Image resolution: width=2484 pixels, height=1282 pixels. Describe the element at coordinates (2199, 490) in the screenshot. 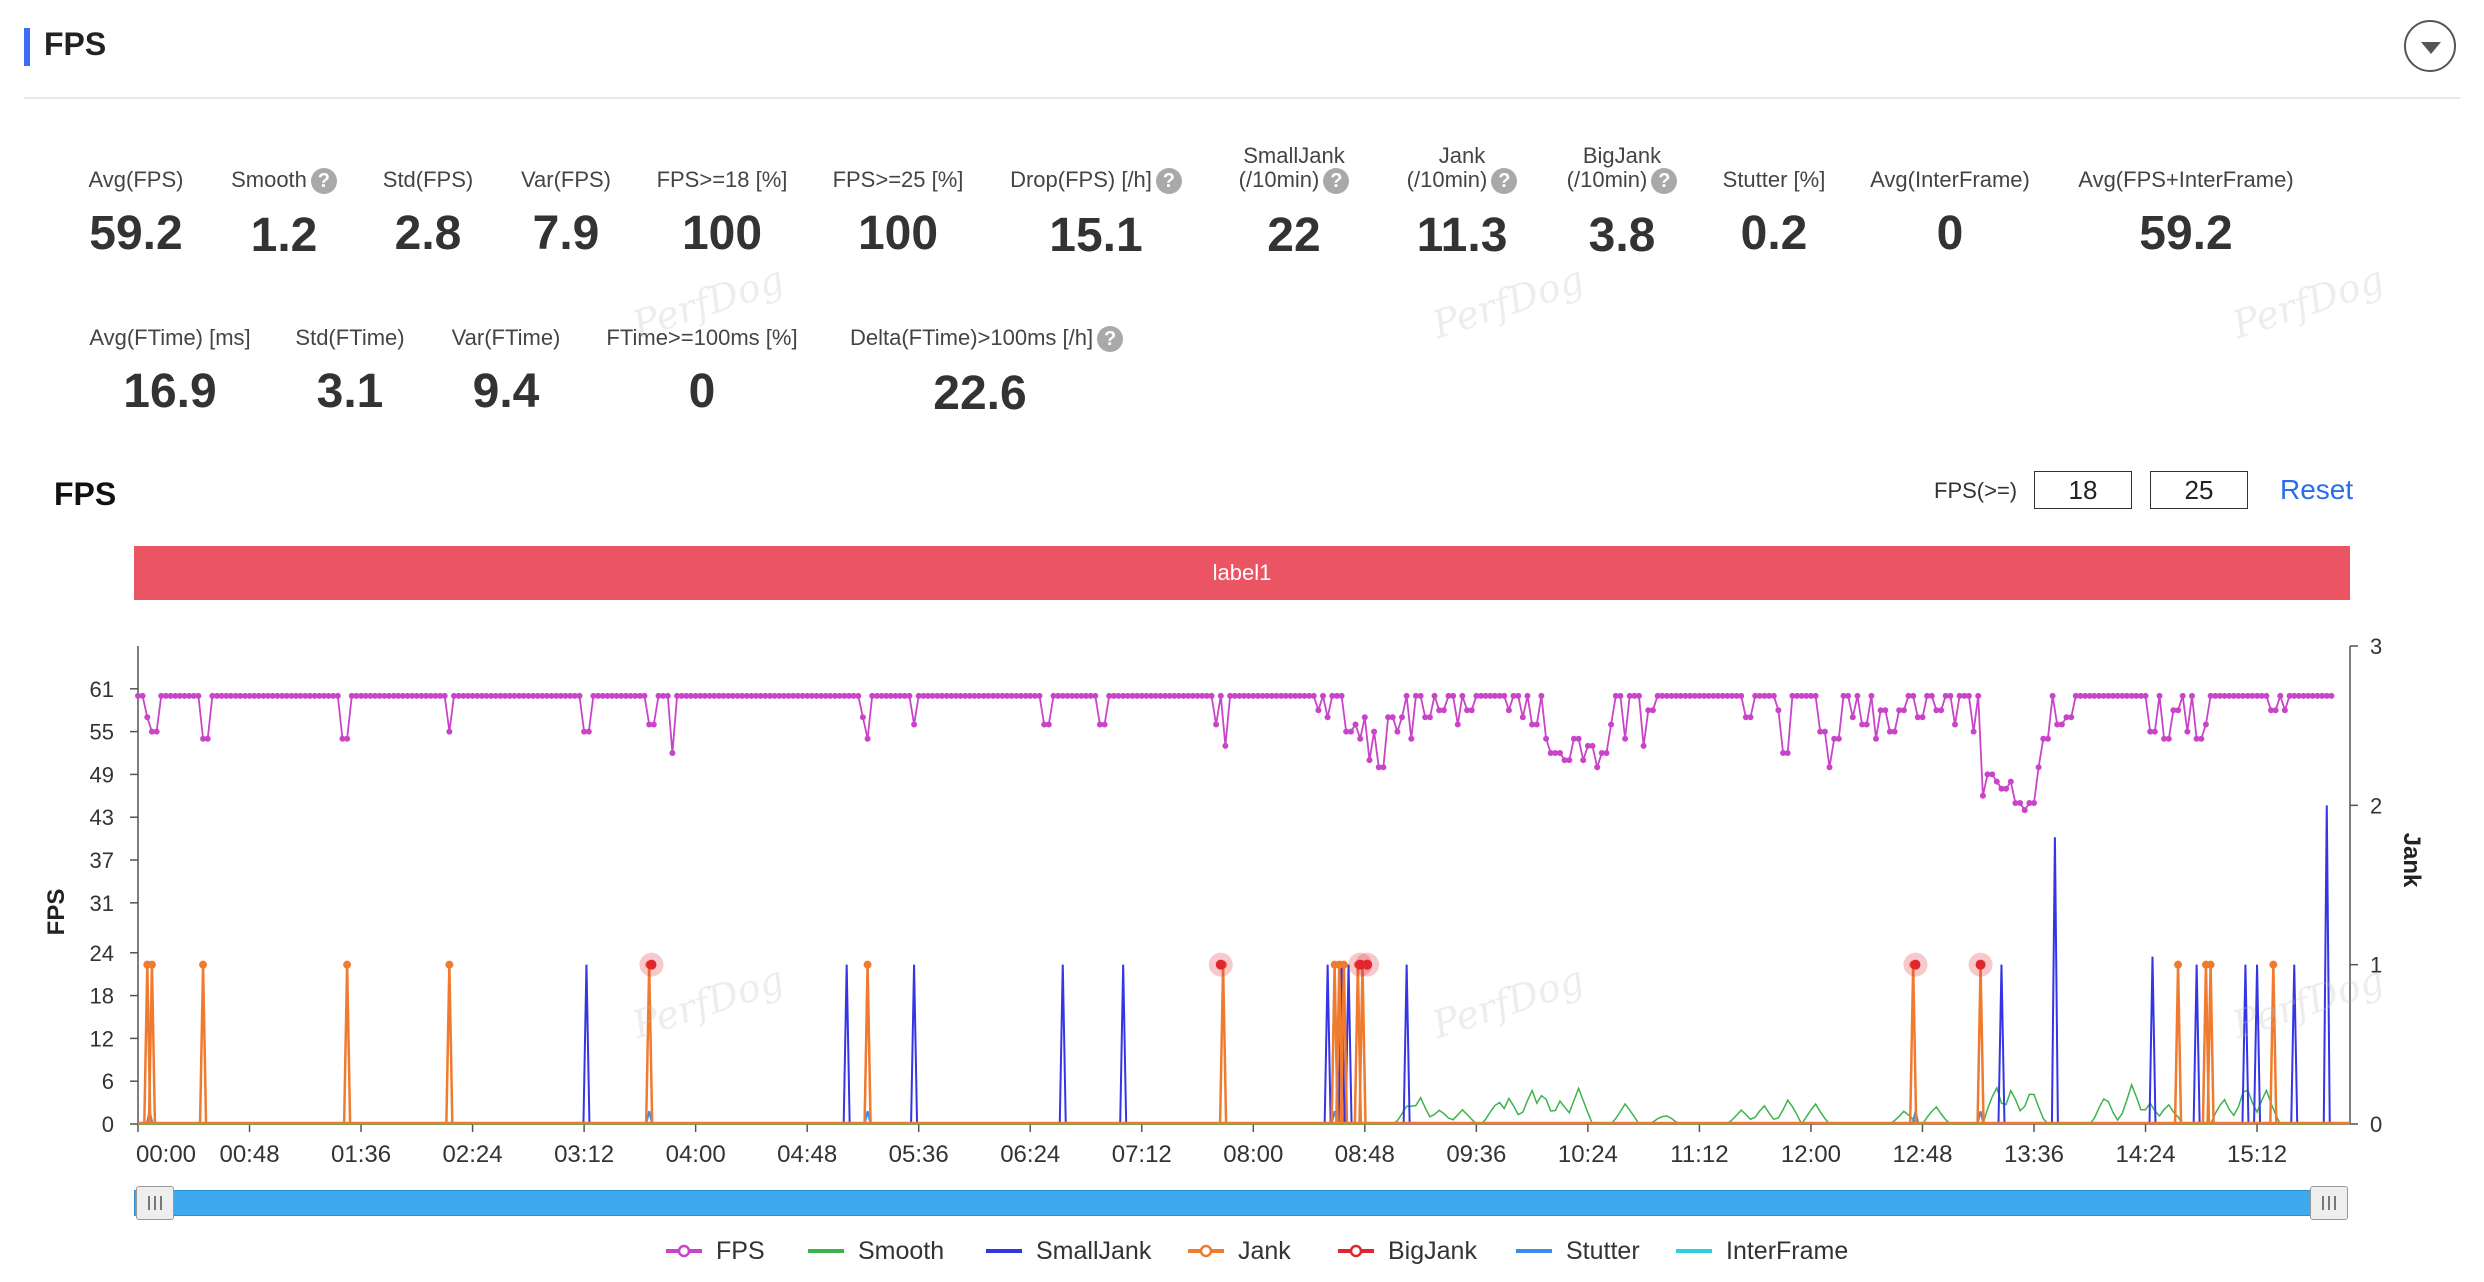

I see `fps-threshold-high-input` at that location.